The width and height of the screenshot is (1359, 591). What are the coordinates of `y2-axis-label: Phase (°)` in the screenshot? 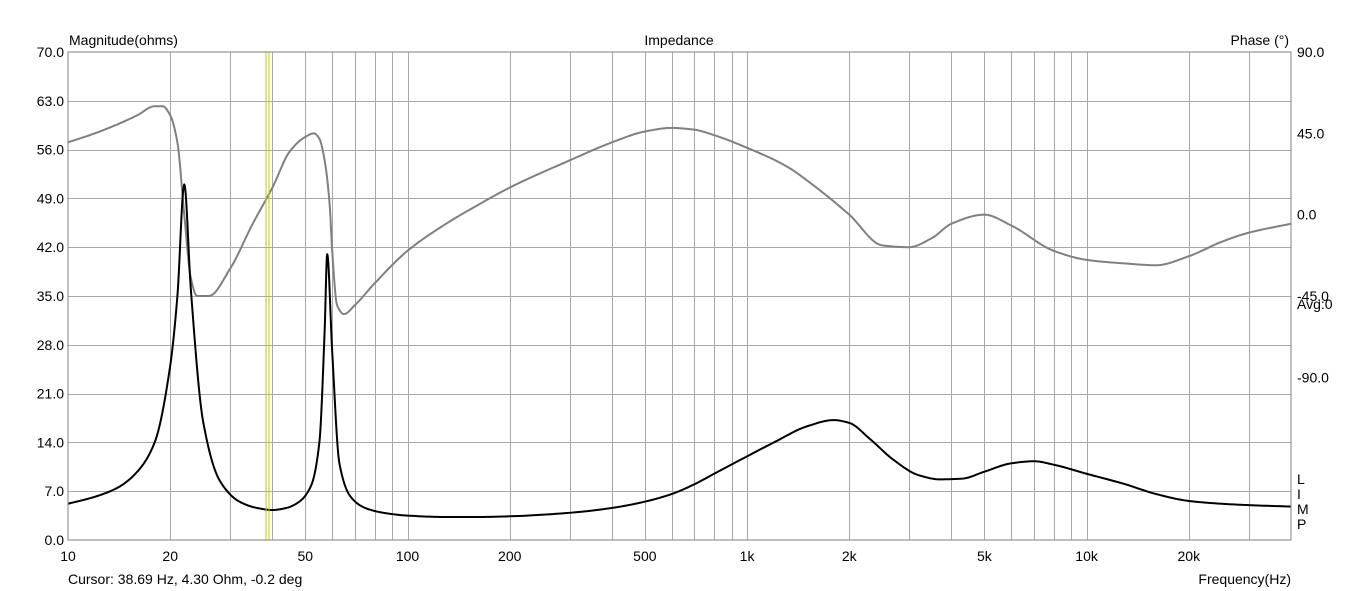 It's located at (1259, 40).